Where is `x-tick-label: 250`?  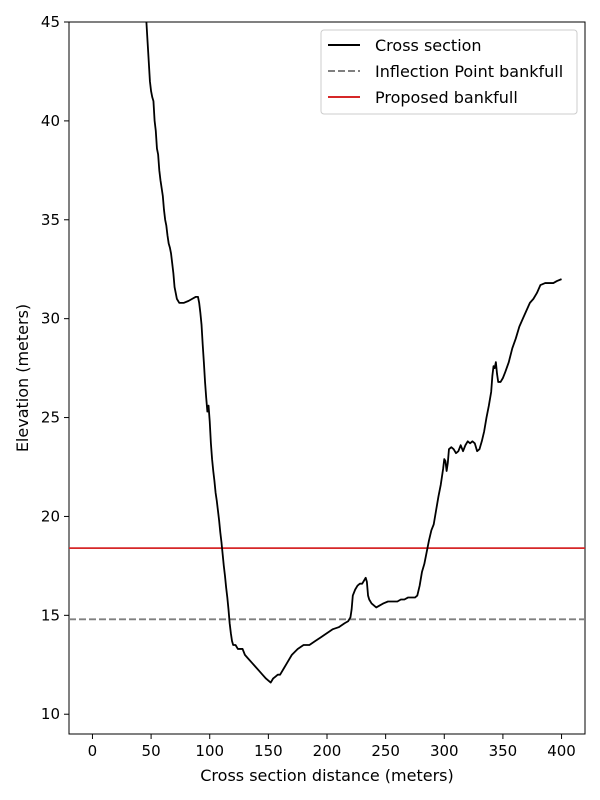 x-tick-label: 250 is located at coordinates (385, 751).